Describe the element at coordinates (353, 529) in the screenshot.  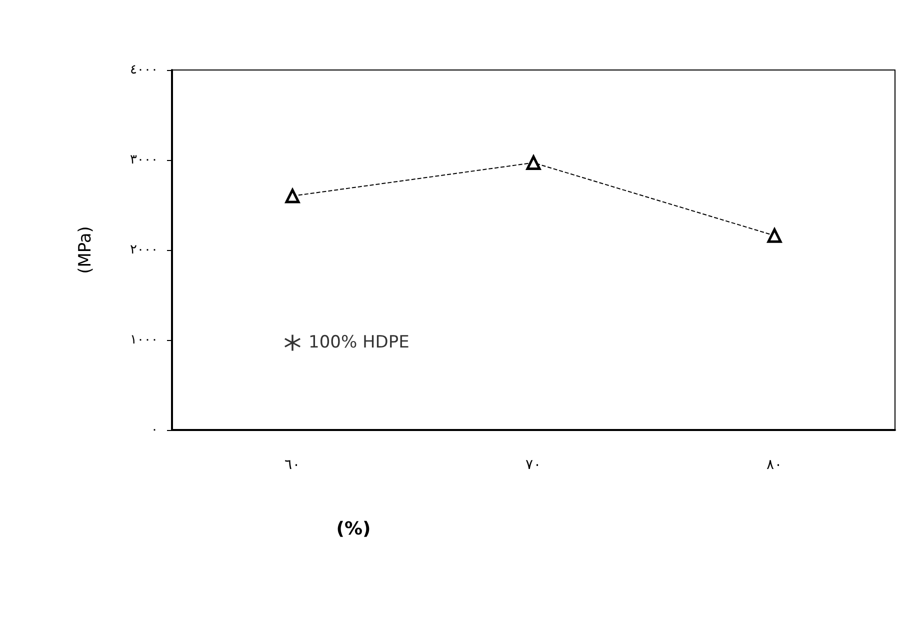
I see `x-axis-title: (%)` at that location.